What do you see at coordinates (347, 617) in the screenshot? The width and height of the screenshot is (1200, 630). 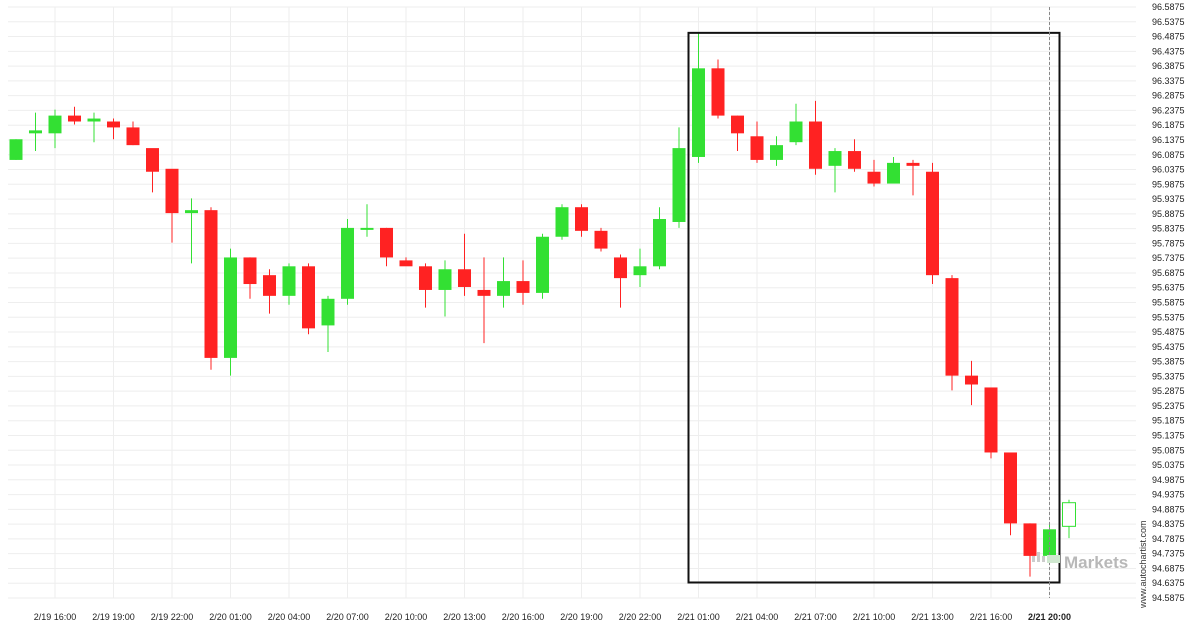 I see `x-tick-label: 2/20 07:00` at bounding box center [347, 617].